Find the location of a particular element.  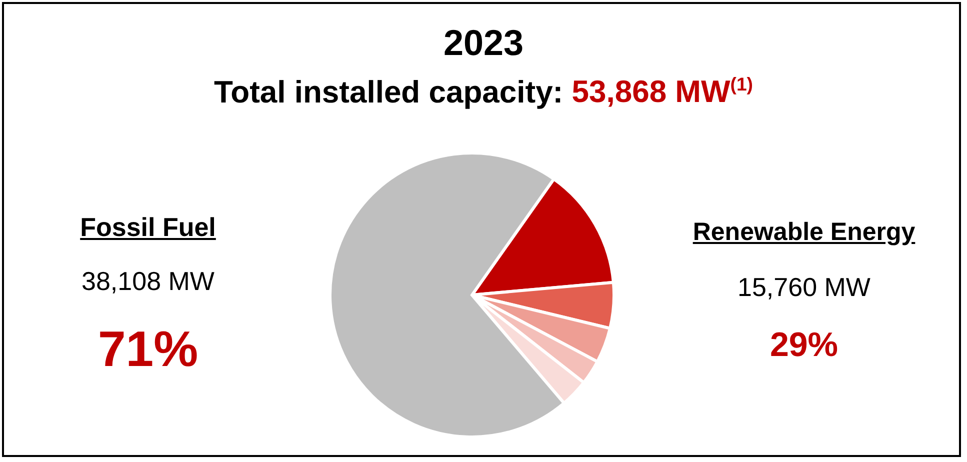

chart-title: 2023 is located at coordinates (483, 43).